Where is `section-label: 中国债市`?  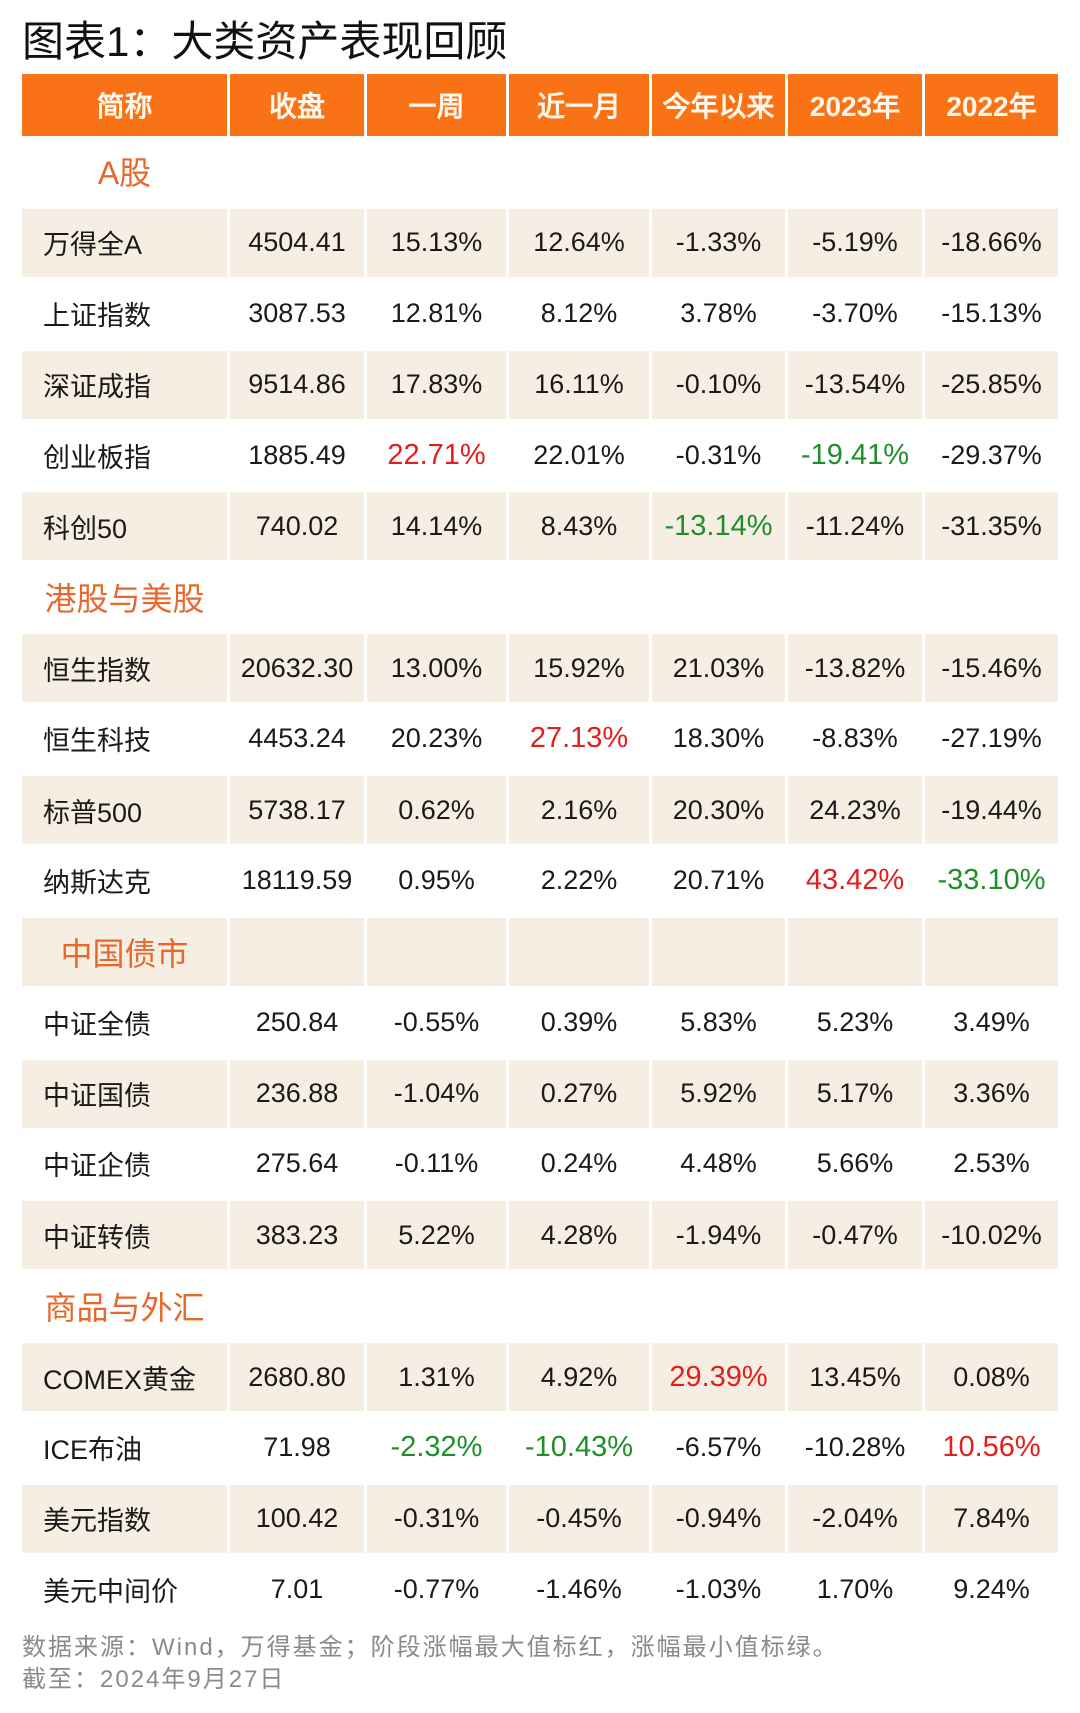
section-label: 中国债市 is located at coordinates (124, 951).